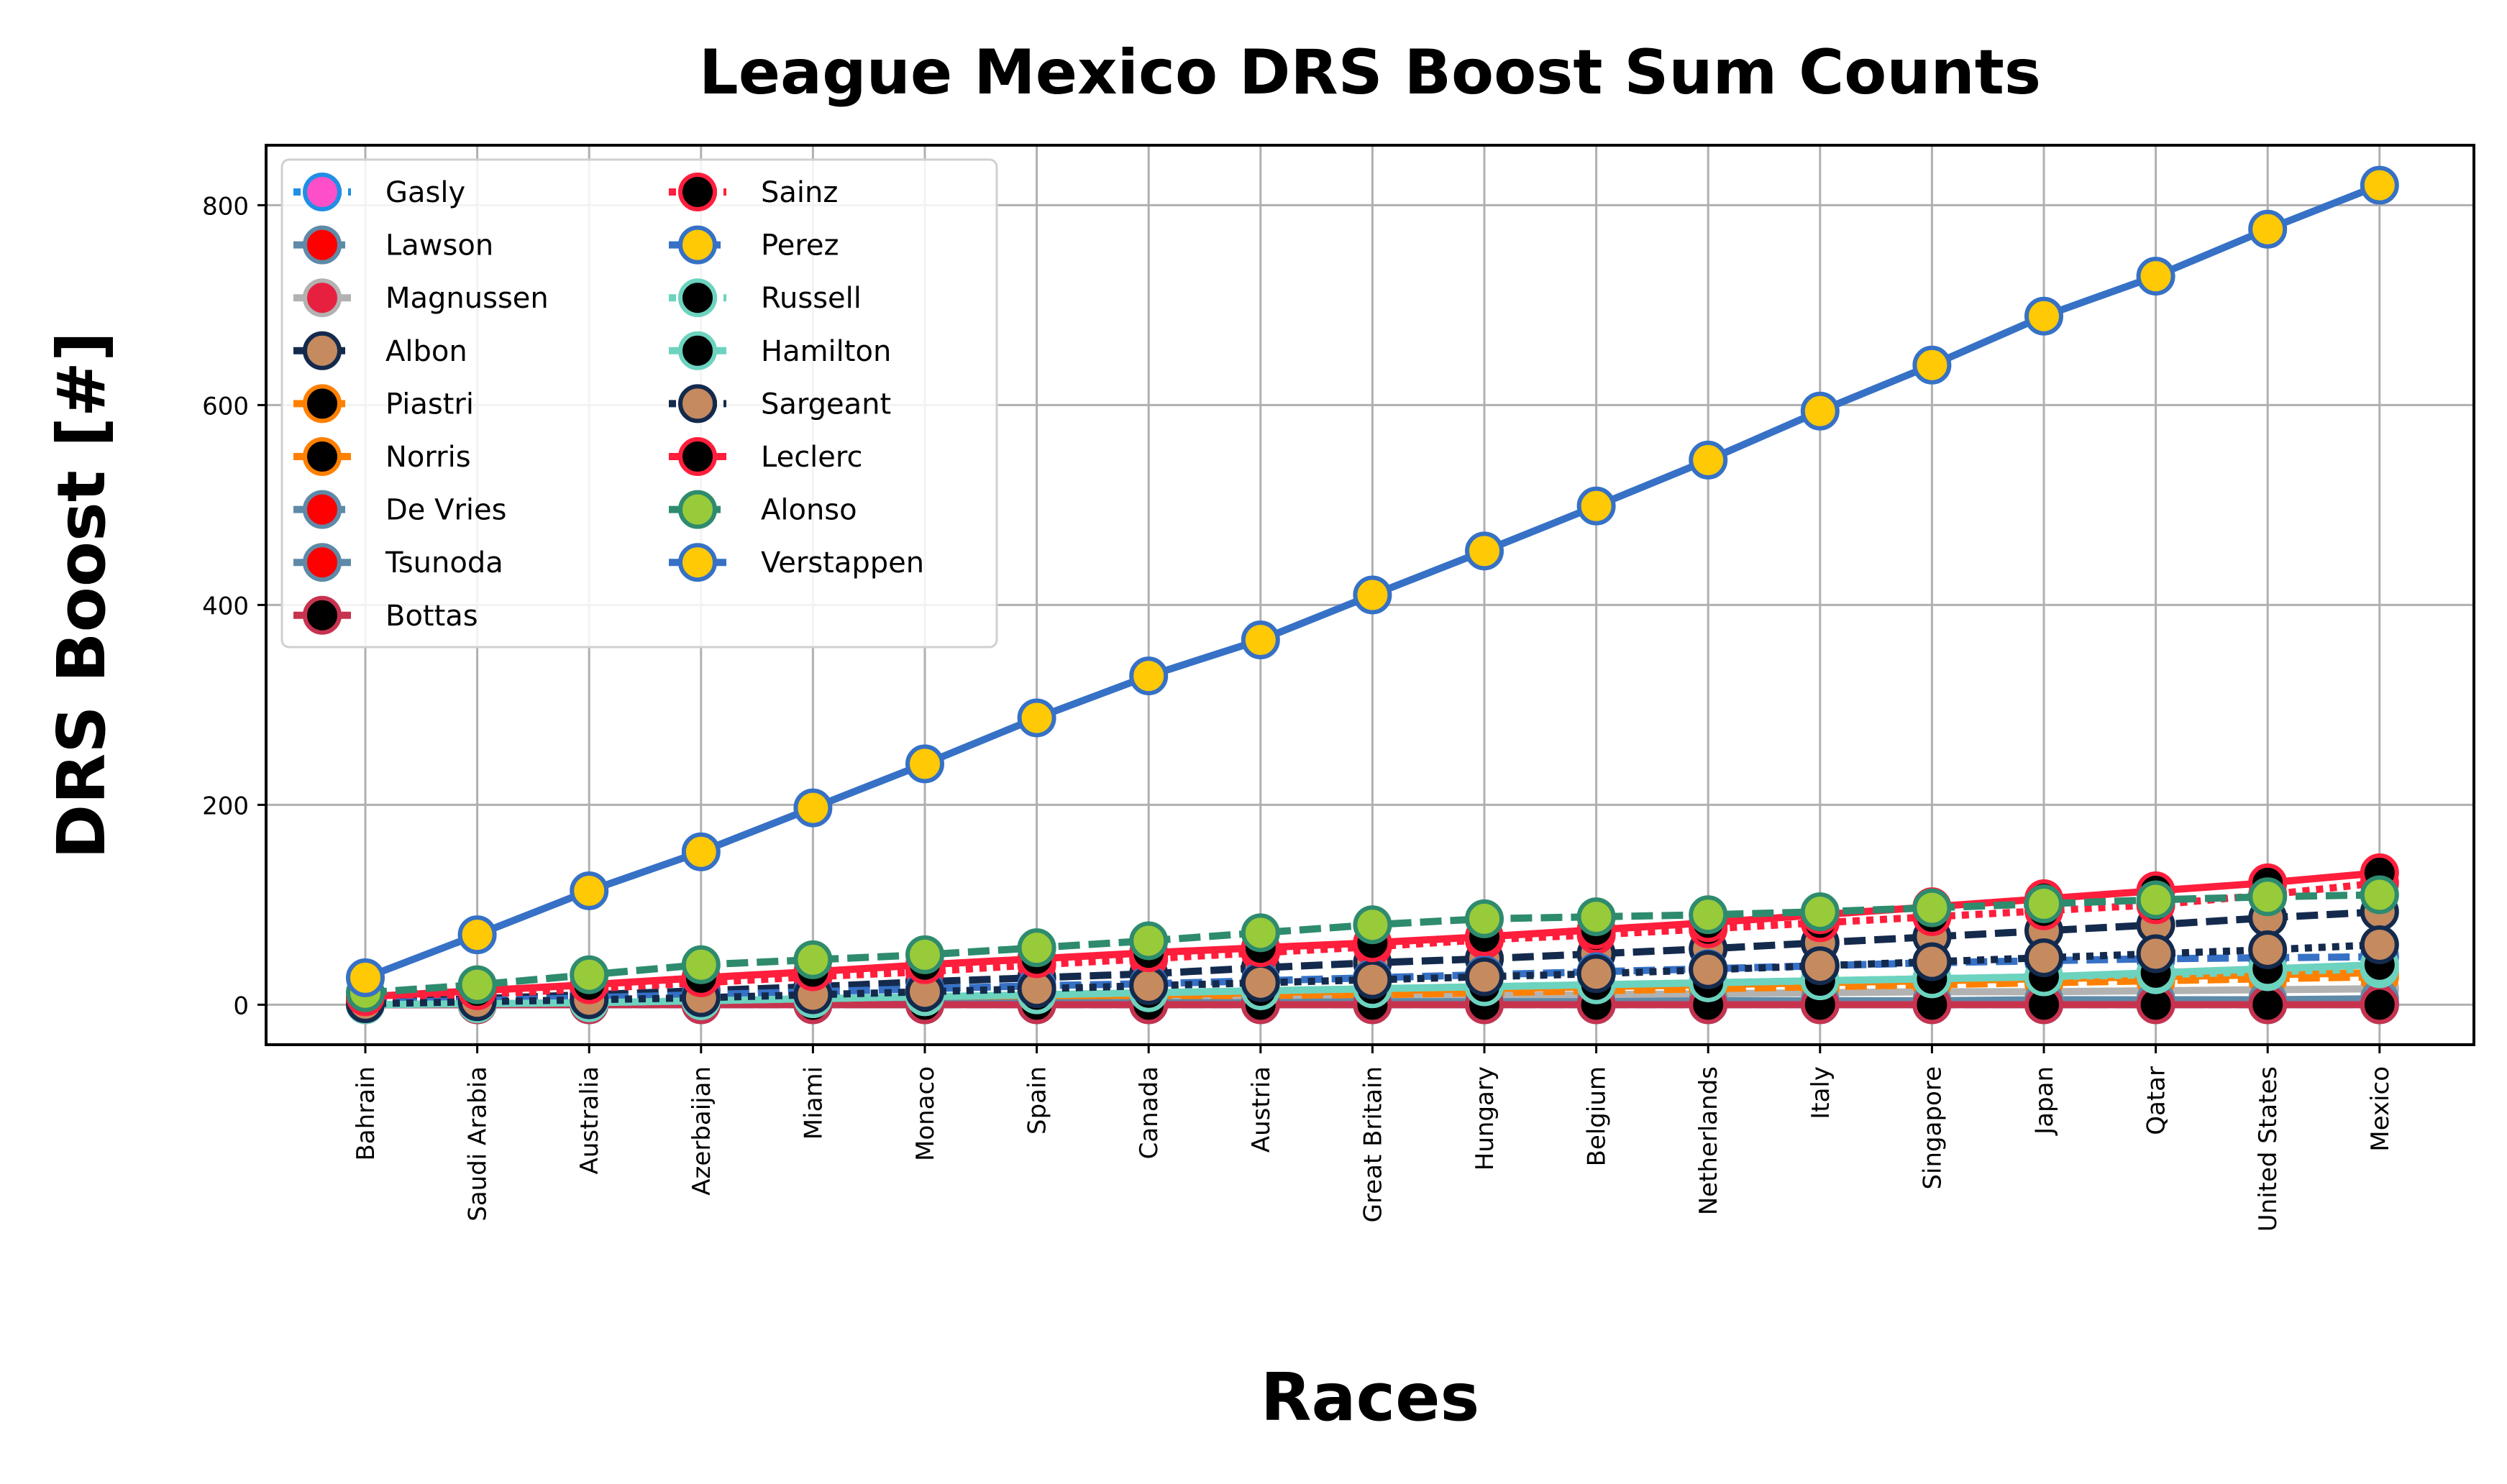 This screenshot has width=2507, height=1484. What do you see at coordinates (811, 298) in the screenshot?
I see `legend-label: Russell` at bounding box center [811, 298].